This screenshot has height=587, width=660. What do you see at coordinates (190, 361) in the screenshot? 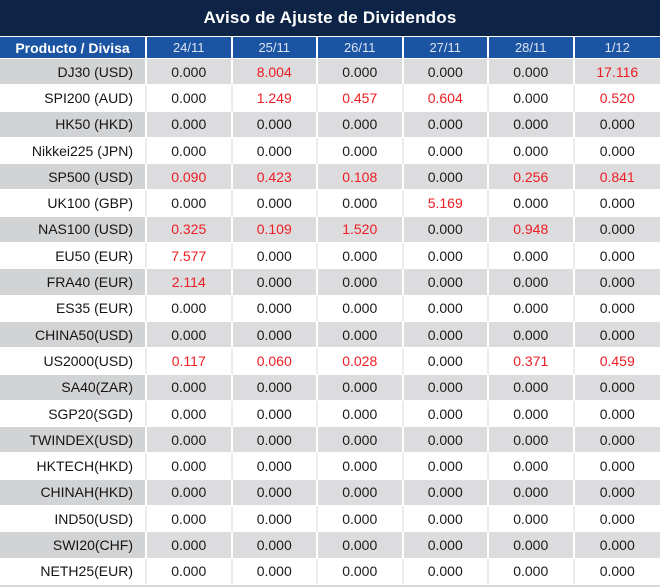
I see `value-cell: 0.117` at bounding box center [190, 361].